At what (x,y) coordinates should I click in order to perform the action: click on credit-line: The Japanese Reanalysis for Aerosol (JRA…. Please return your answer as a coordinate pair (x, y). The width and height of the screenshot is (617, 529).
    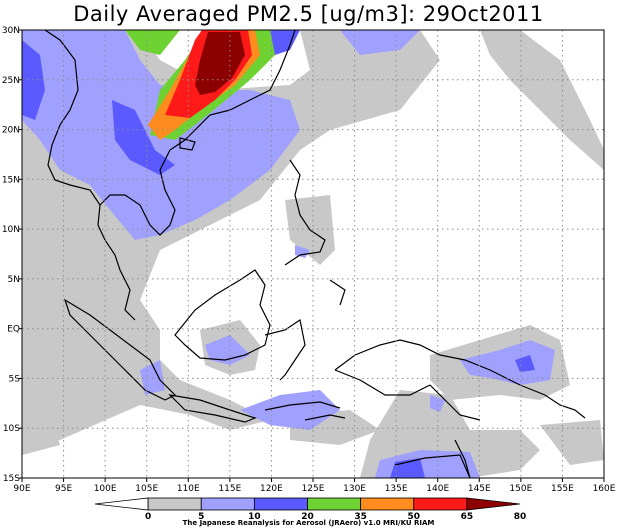
    Looking at the image, I should click on (308, 523).